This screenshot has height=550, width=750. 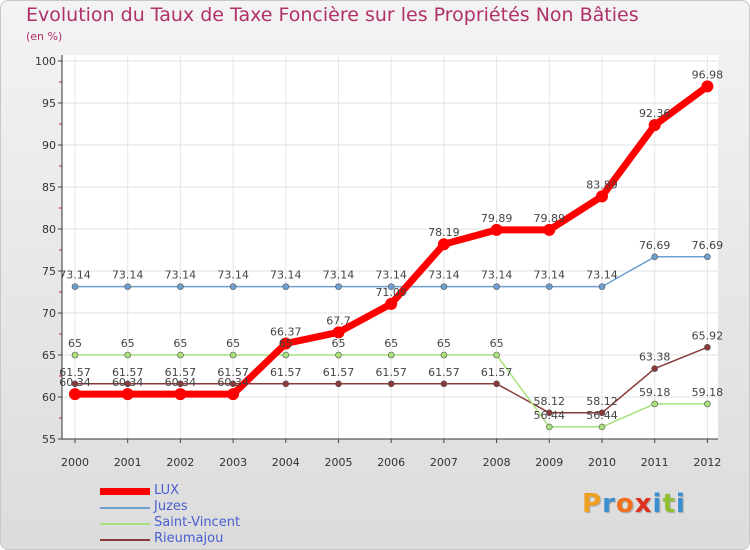 What do you see at coordinates (49, 439) in the screenshot?
I see `y-tick-label: 55` at bounding box center [49, 439].